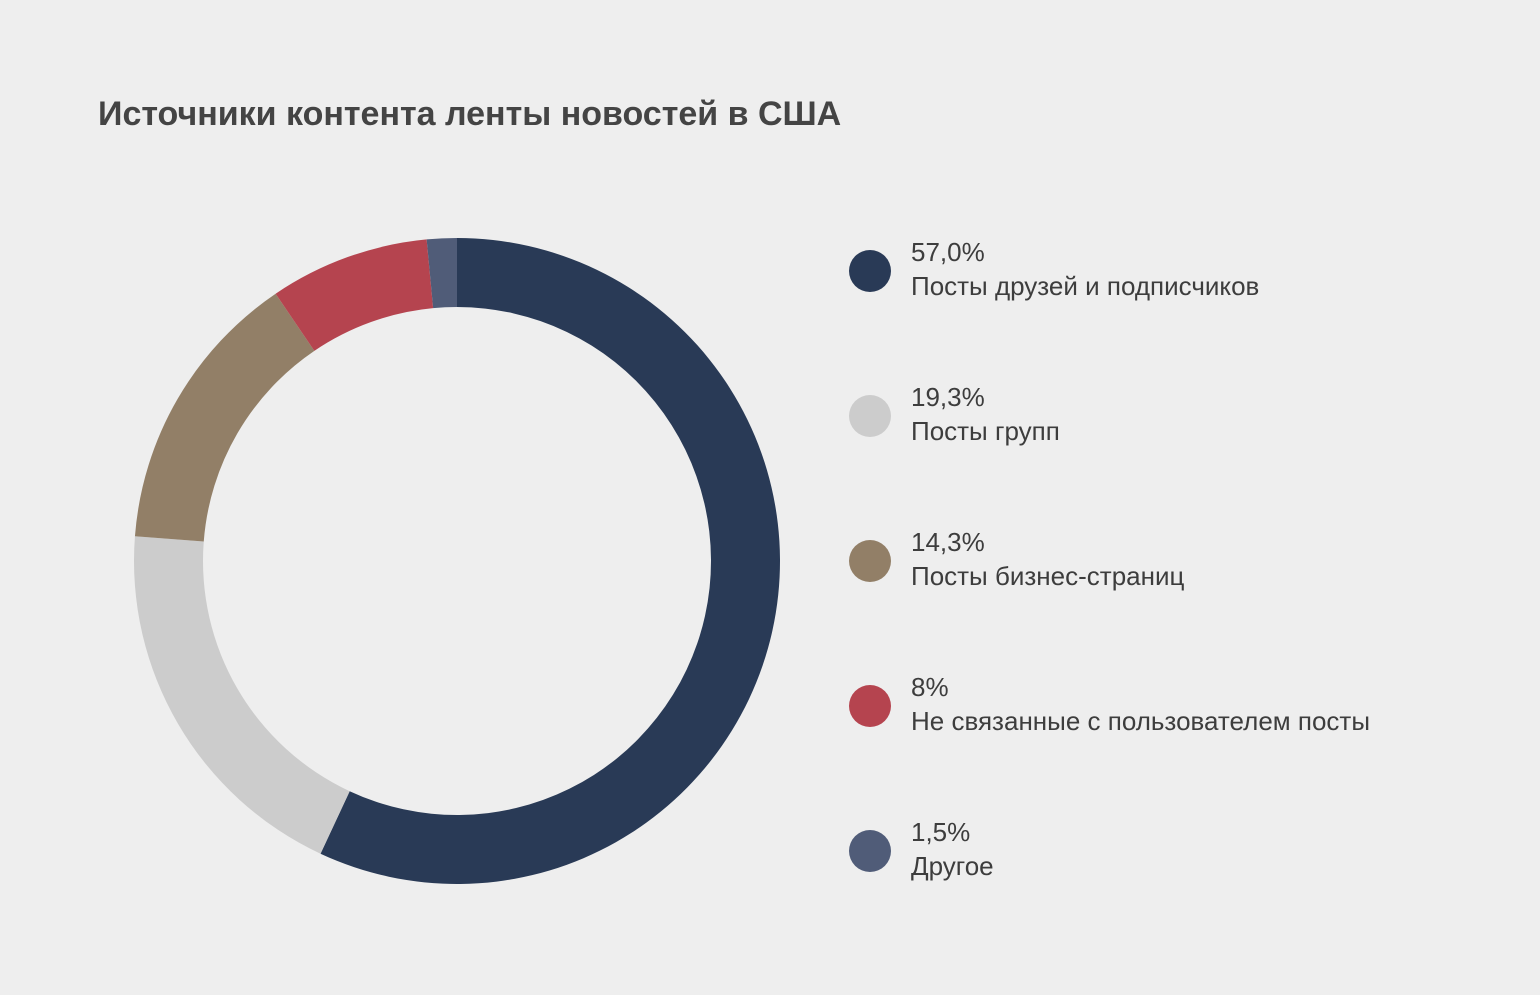 Image resolution: width=1540 pixels, height=995 pixels. I want to click on legend-value: 57,0%, so click(948, 252).